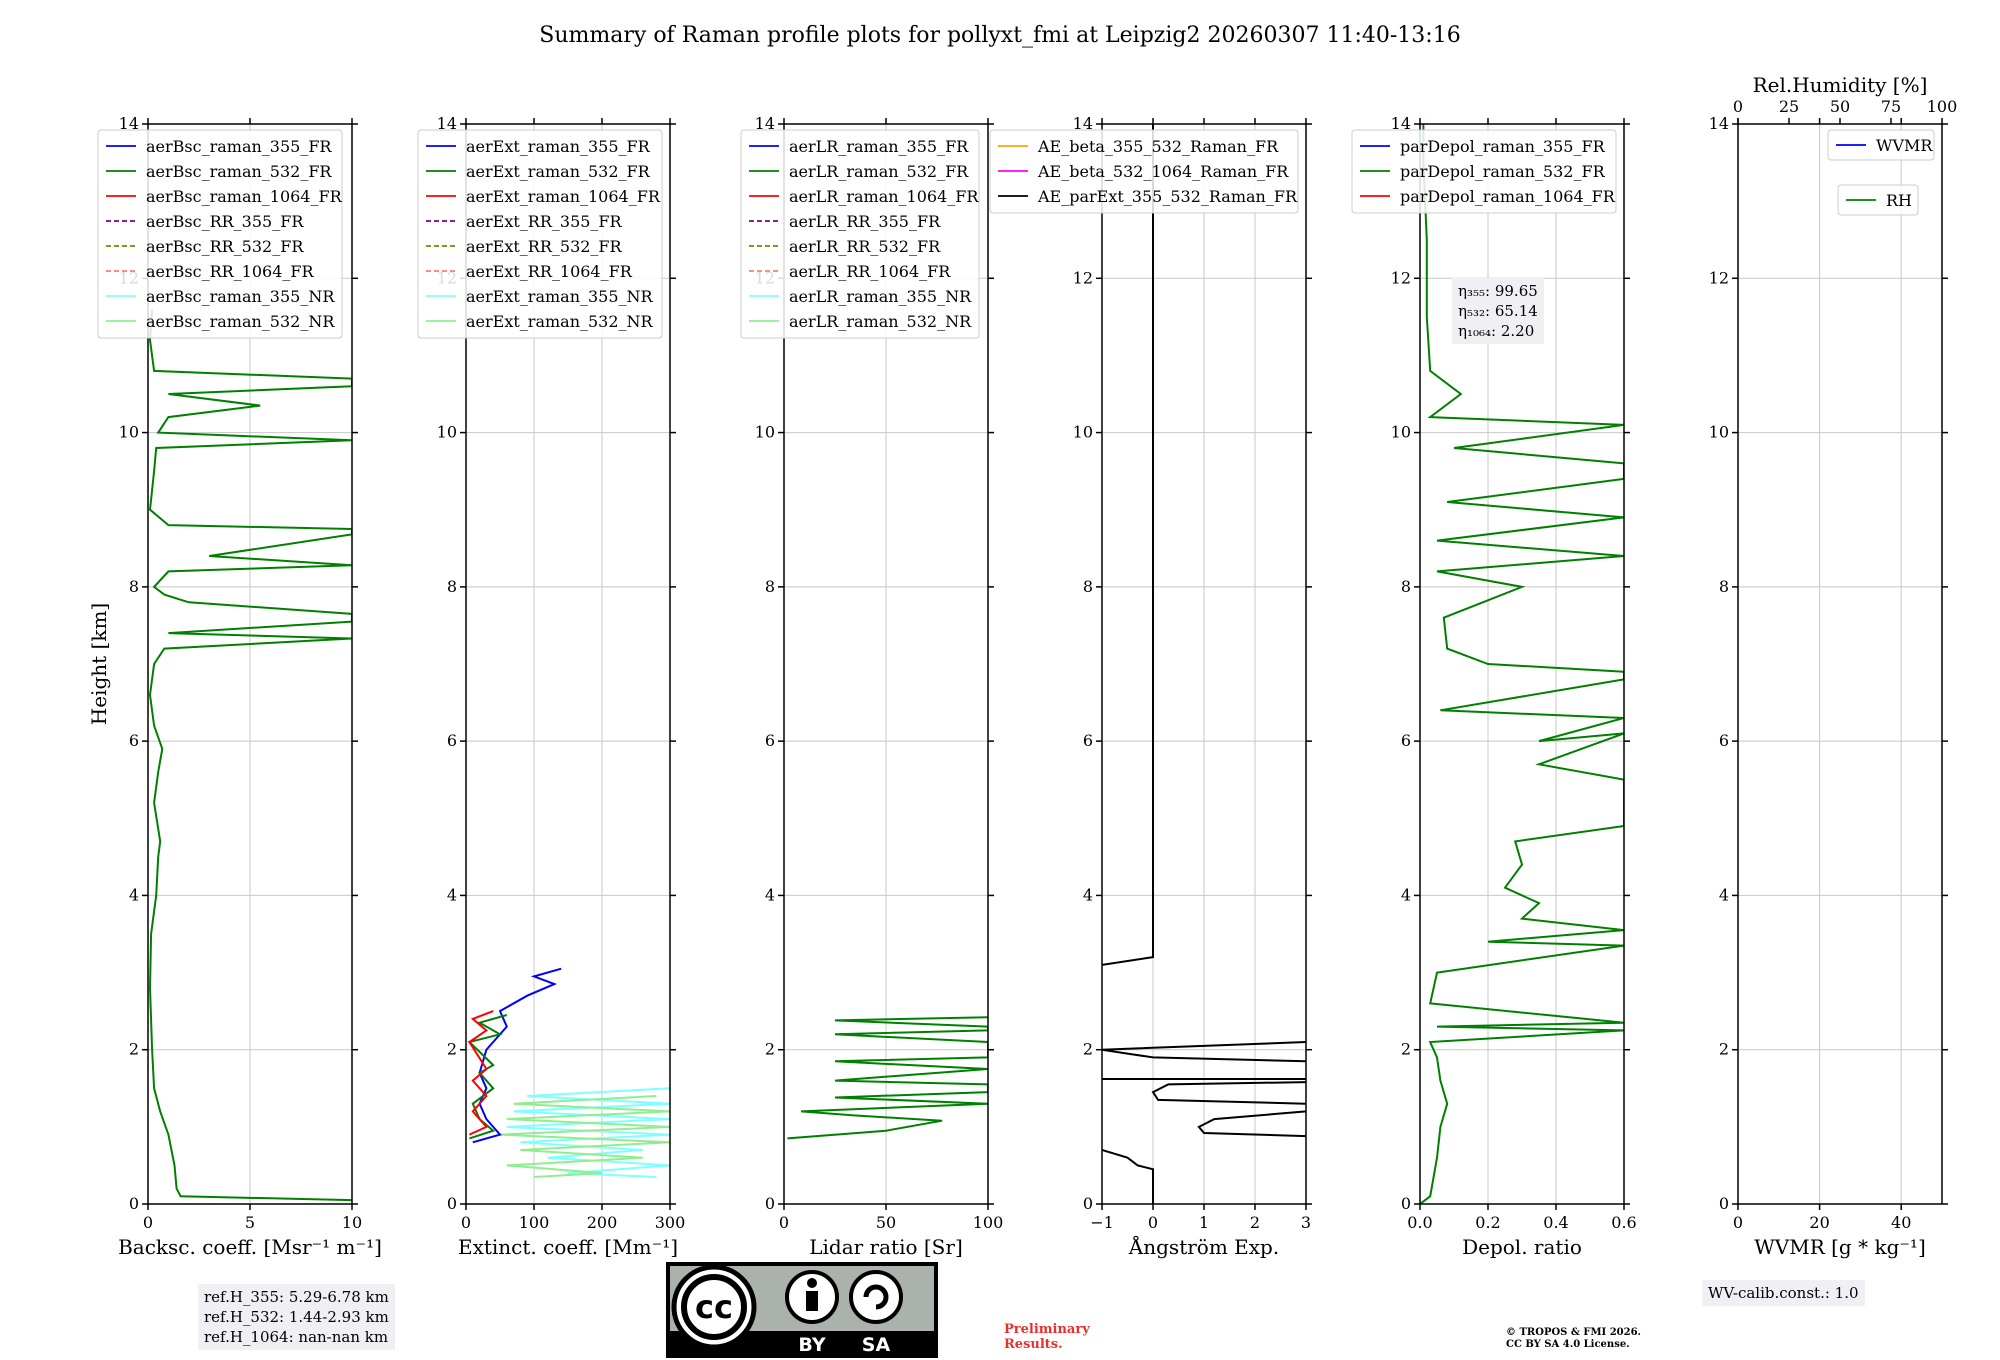 The height and width of the screenshot is (1360, 2000). What do you see at coordinates (1204, 1222) in the screenshot?
I see `tick-label-x: 1` at bounding box center [1204, 1222].